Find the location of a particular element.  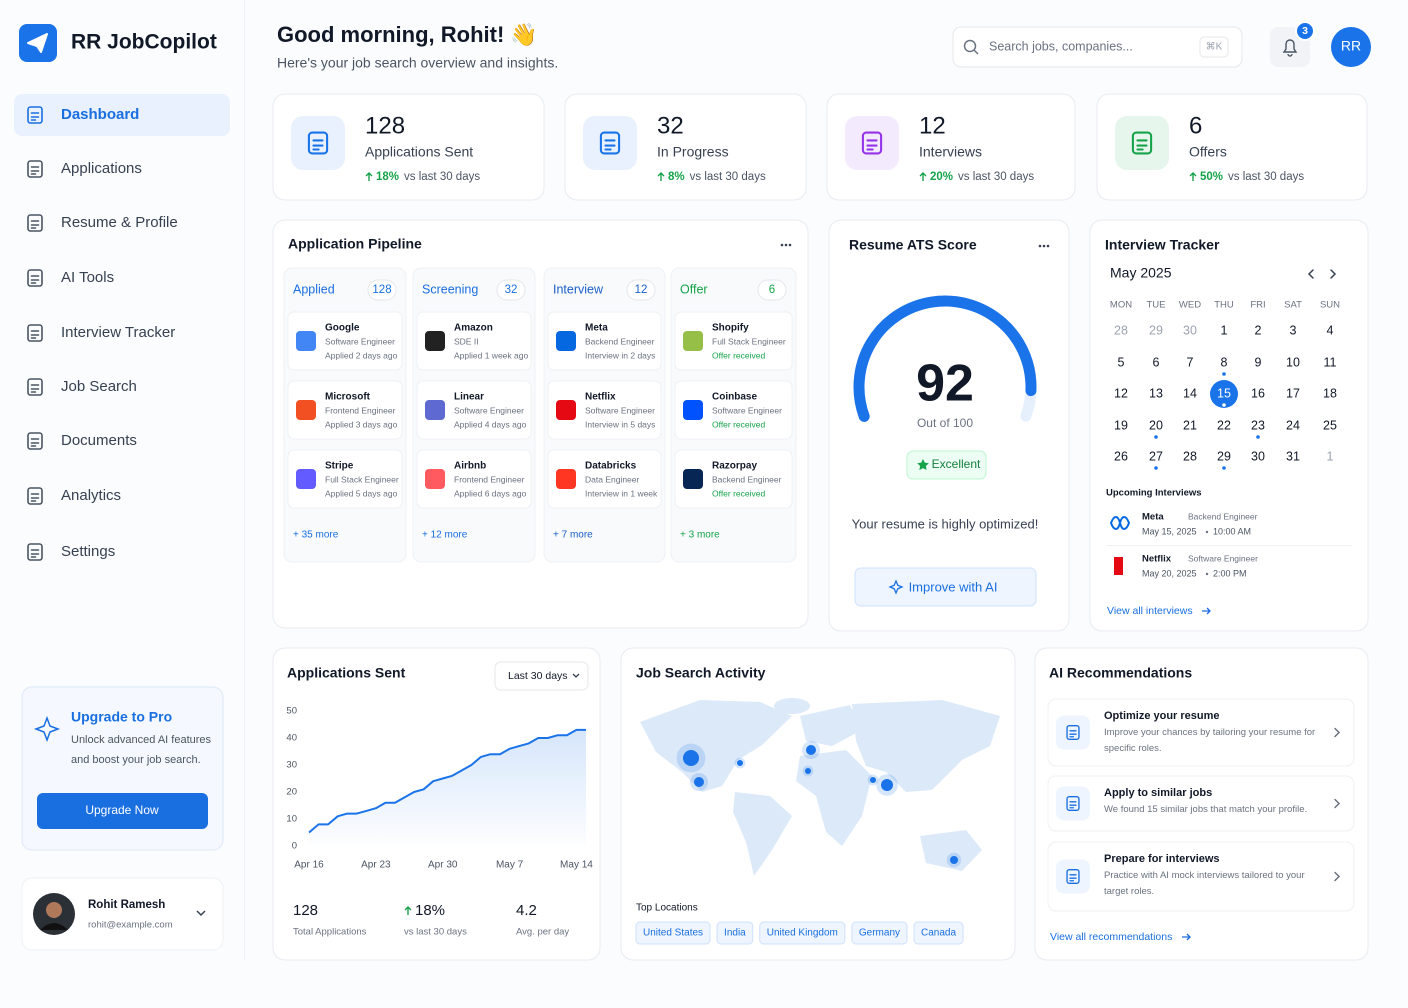

sparkle-icon is located at coordinates (896, 587).